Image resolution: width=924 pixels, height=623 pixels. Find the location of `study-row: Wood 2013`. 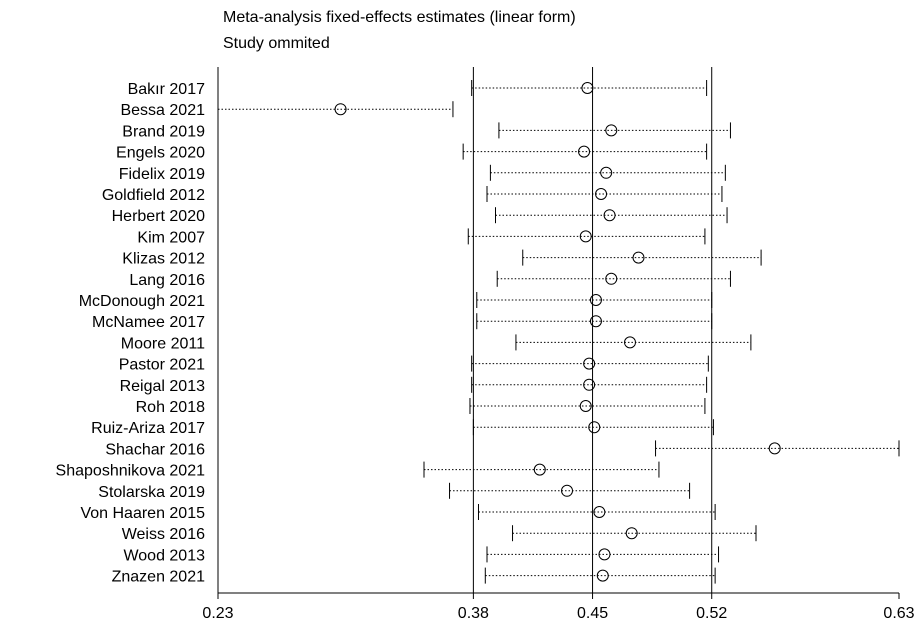

study-row: Wood 2013 is located at coordinates (421, 555).